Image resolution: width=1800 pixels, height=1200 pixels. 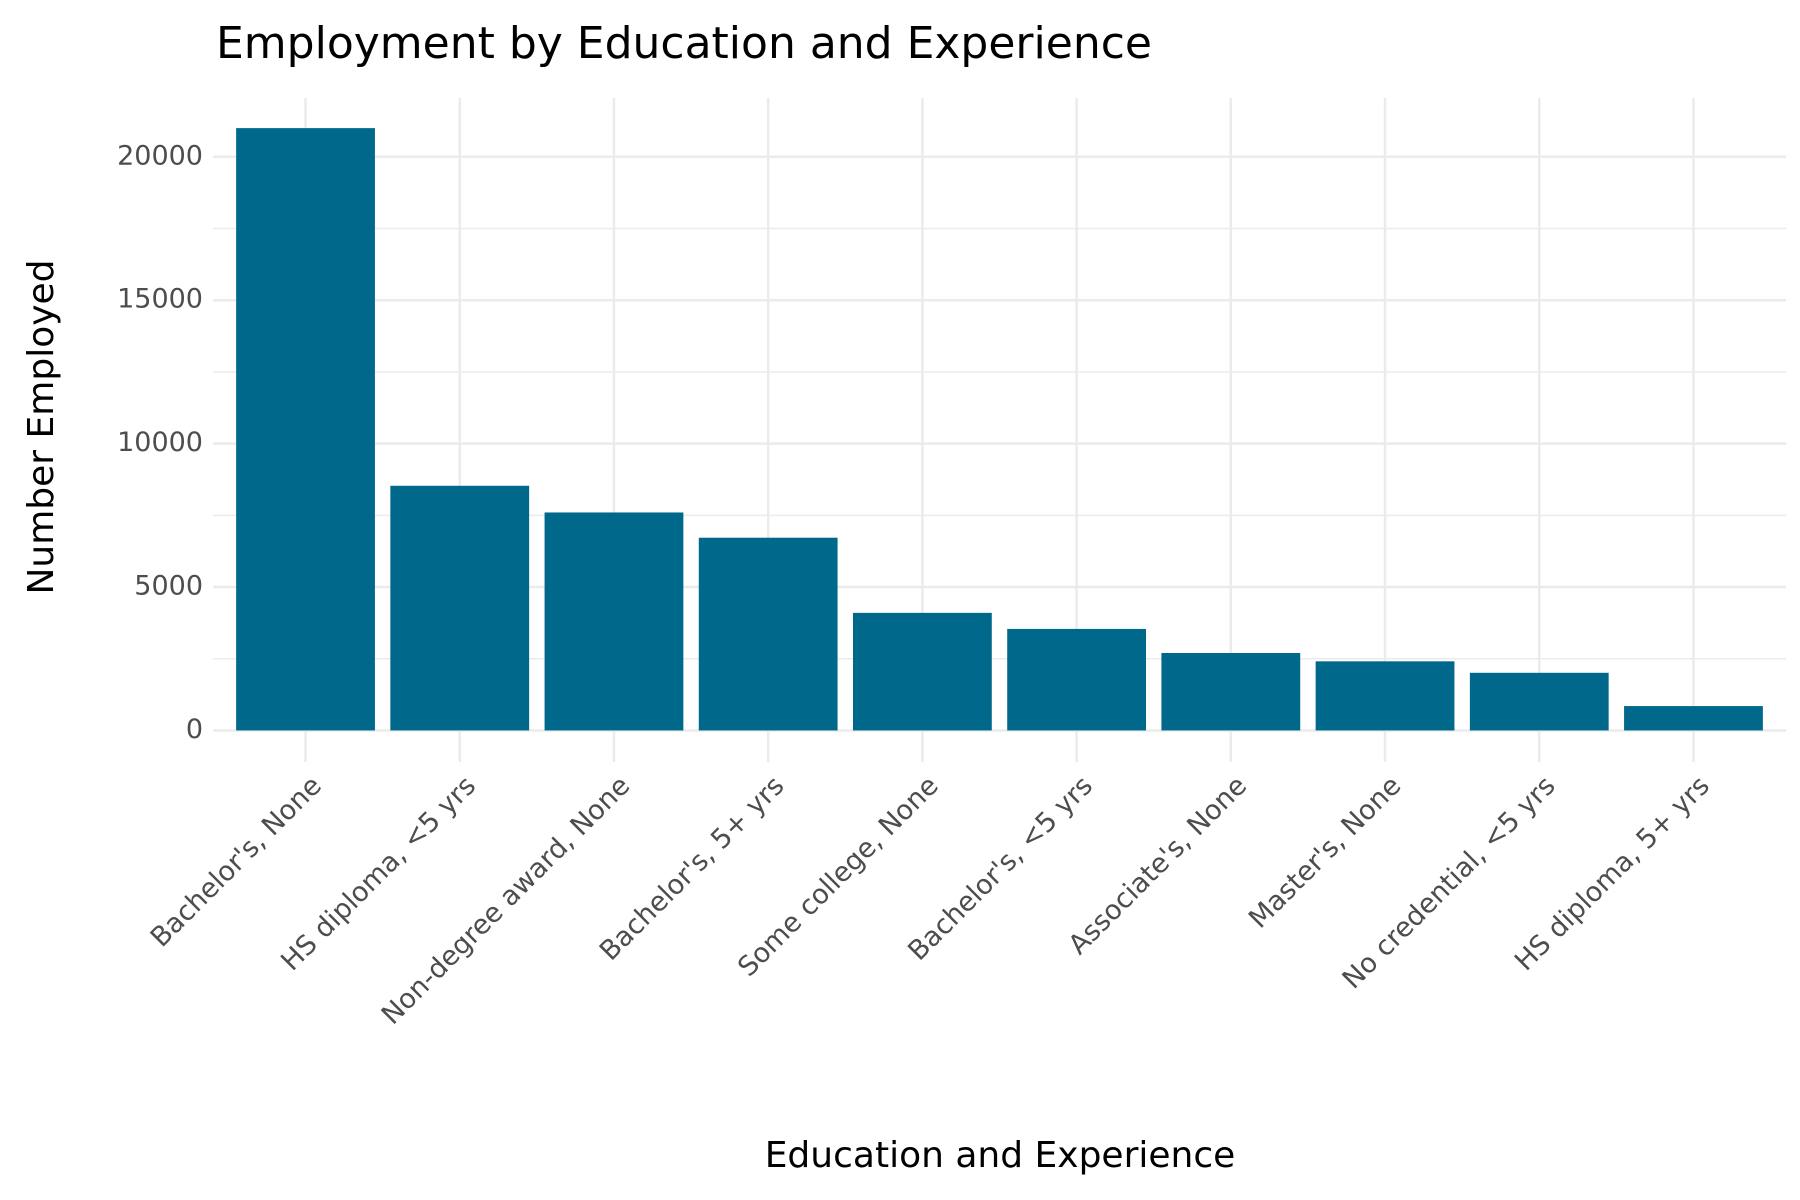 I want to click on y-tick-label: 0, so click(x=194, y=729).